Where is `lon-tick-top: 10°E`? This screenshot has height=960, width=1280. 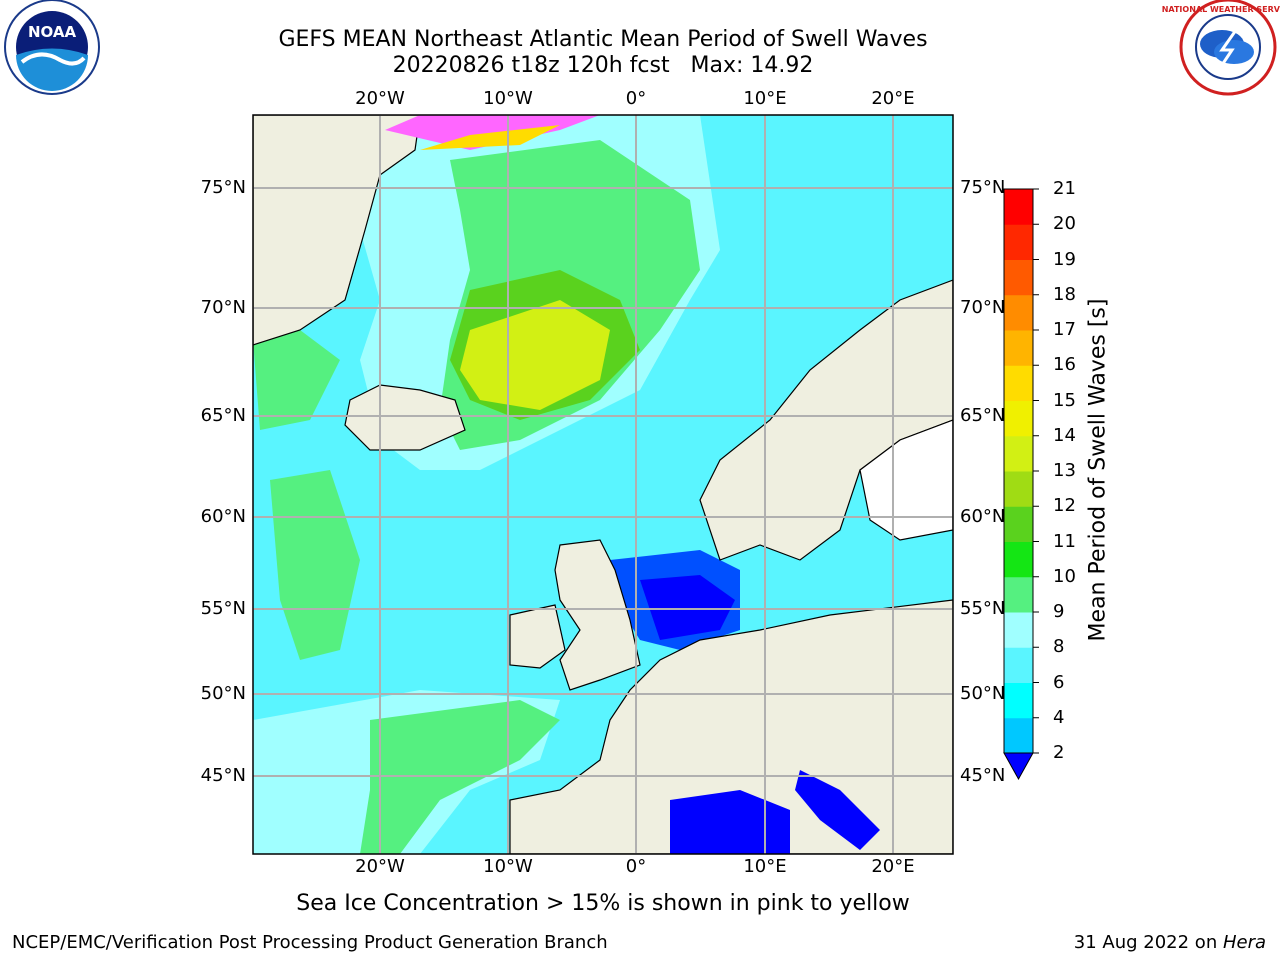
lon-tick-top: 10°E is located at coordinates (765, 98).